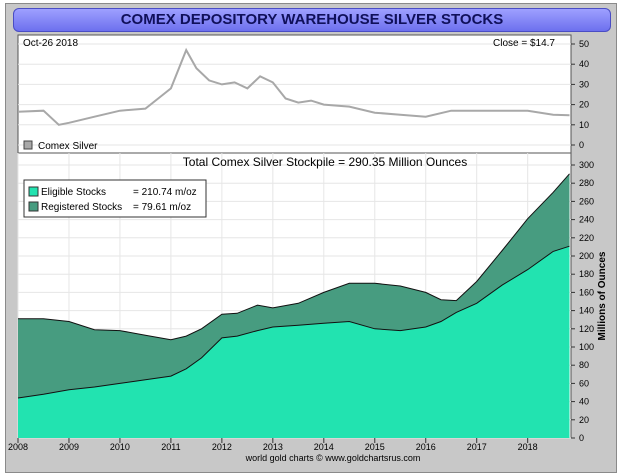 Image resolution: width=622 pixels, height=476 pixels. I want to click on stocks-y-tick-label: 40, so click(584, 402).